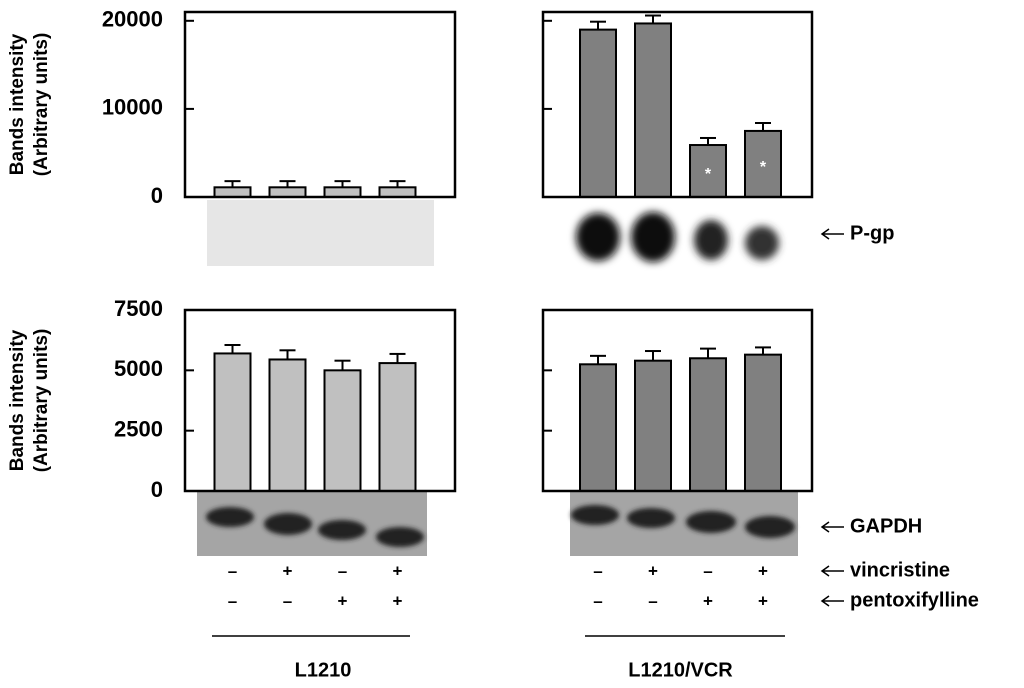  What do you see at coordinates (320, 233) in the screenshot?
I see `blot-pgp-l1210` at bounding box center [320, 233].